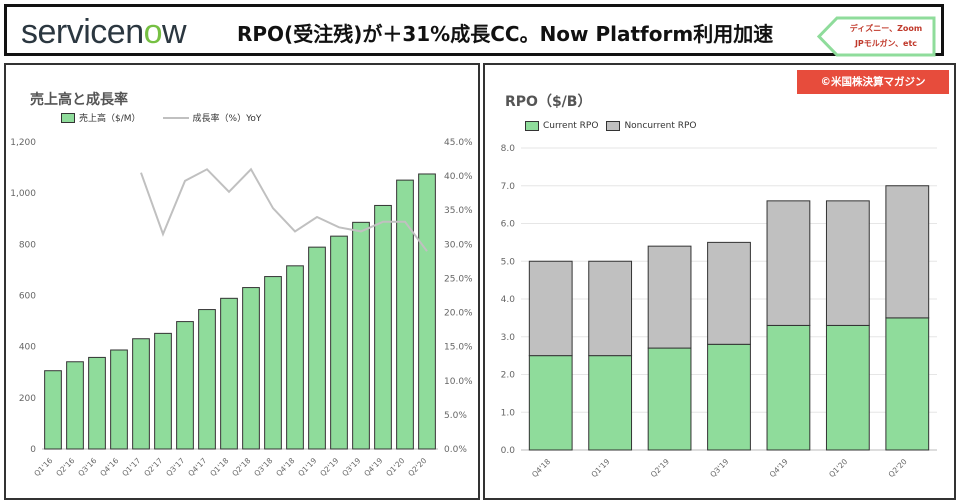  What do you see at coordinates (109, 467) in the screenshot?
I see `x-tick-label: Q4'16` at bounding box center [109, 467].